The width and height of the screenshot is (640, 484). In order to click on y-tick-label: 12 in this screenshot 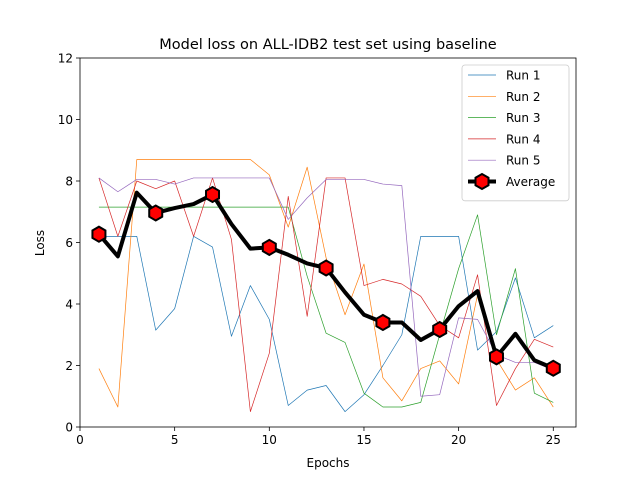, I will do `click(65, 59)`.